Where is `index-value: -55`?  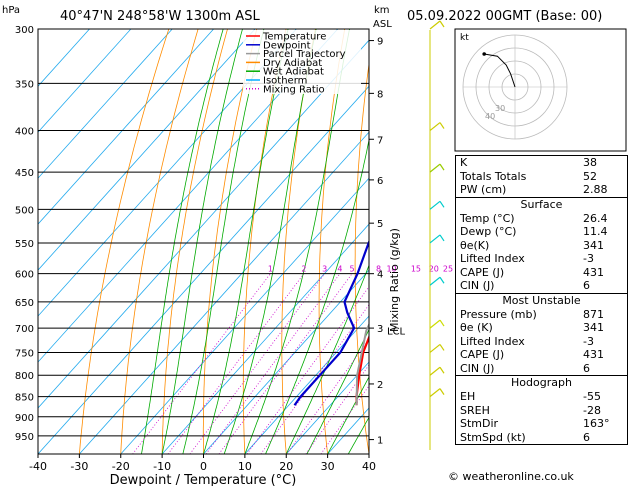 index-value: -55 is located at coordinates (592, 396).